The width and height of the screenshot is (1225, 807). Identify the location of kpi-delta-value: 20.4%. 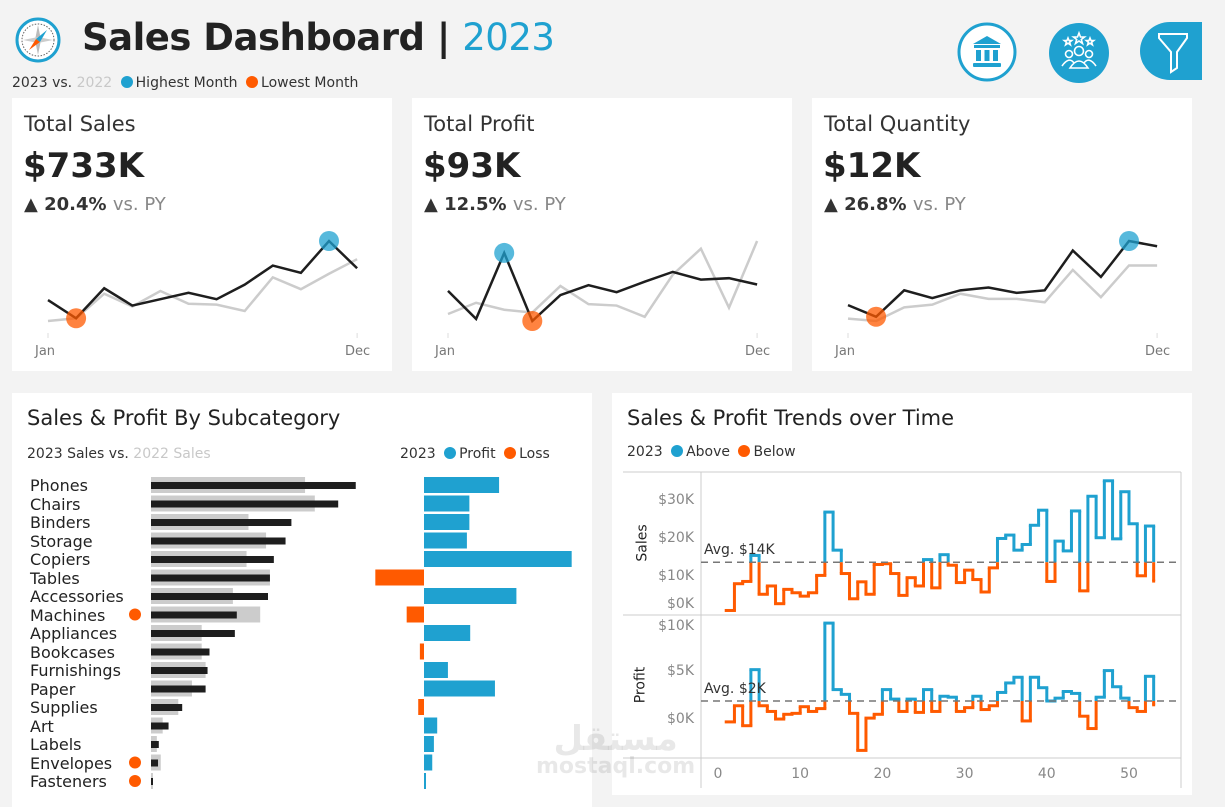
(75, 204).